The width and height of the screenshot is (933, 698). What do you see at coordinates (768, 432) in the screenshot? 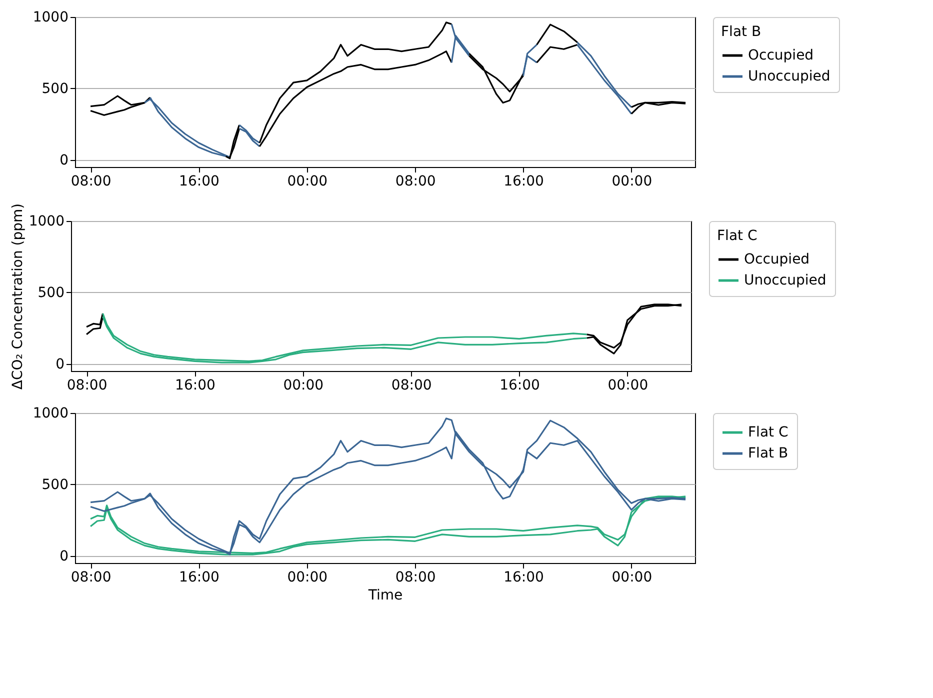
I see `legend-label: Flat C` at bounding box center [768, 432].